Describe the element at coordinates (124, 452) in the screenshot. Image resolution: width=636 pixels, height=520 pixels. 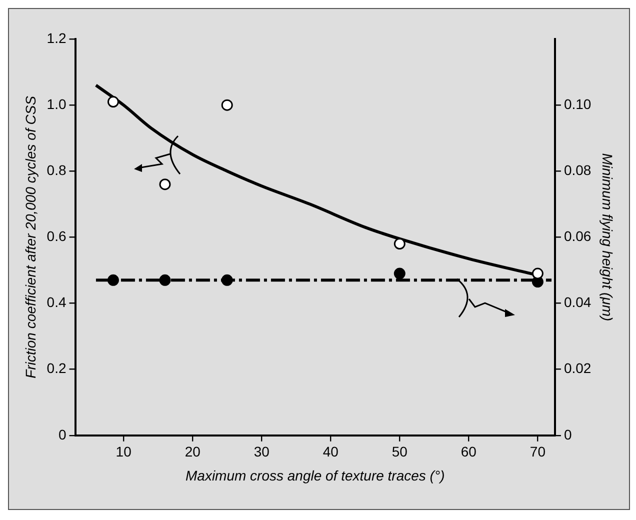
I see `x-tick-label: 10` at that location.